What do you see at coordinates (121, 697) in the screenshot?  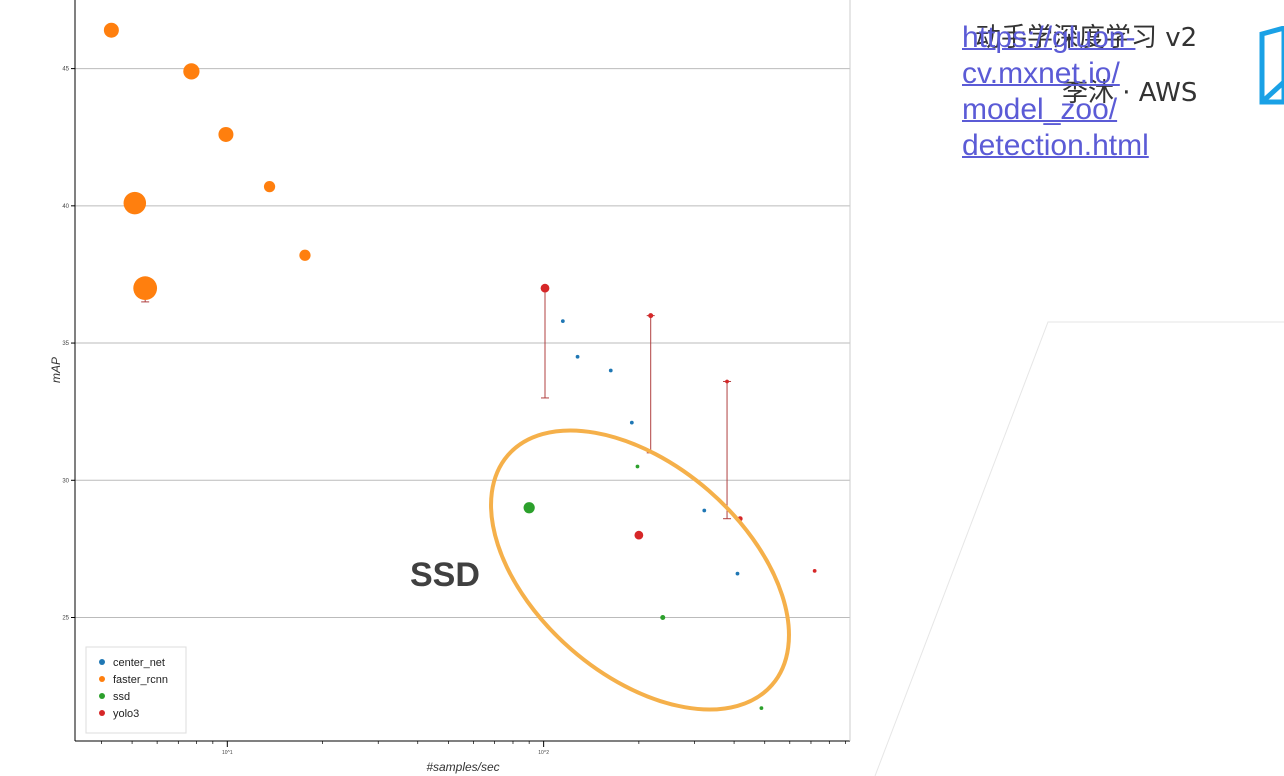 I see `legend-label-ssd: ssd` at bounding box center [121, 697].